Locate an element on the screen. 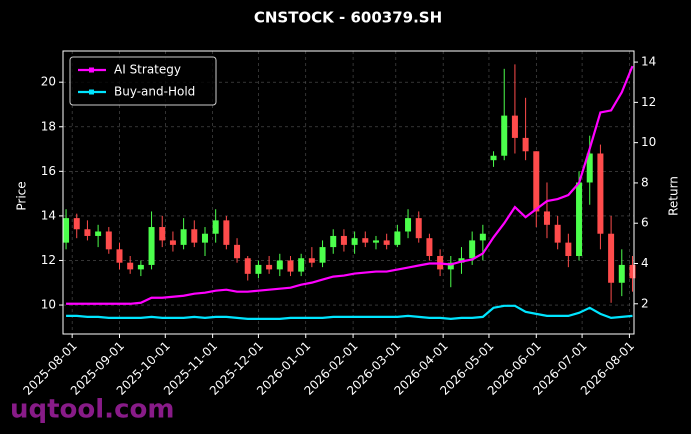  y2-axis-label: Return is located at coordinates (674, 196).